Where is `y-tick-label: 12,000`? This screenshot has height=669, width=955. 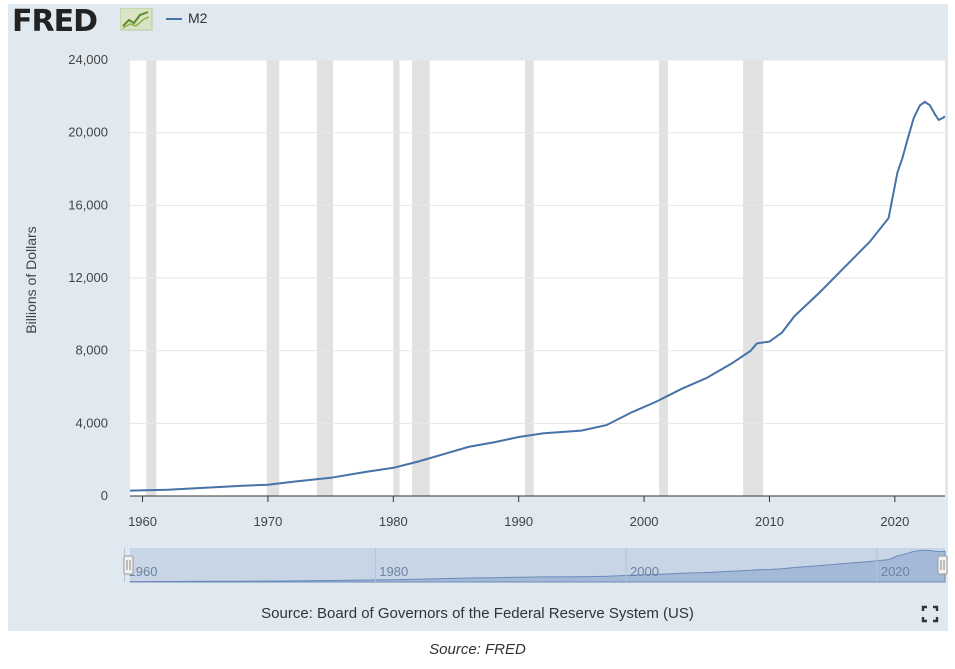
y-tick-label: 12,000 is located at coordinates (88, 277).